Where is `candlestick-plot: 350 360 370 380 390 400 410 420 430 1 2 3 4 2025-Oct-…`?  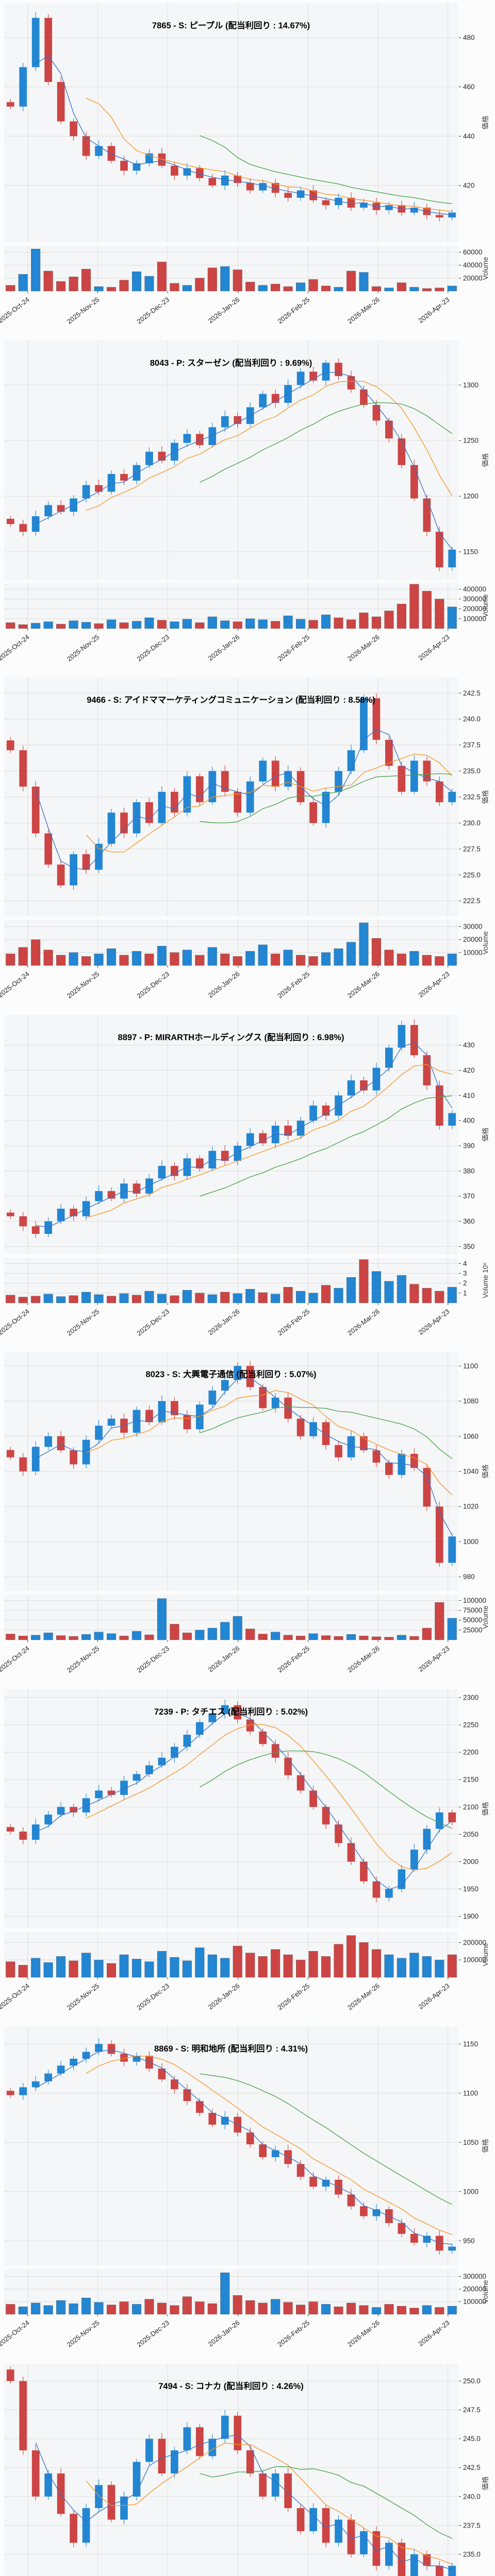 candlestick-plot: 350 360 370 380 390 400 410 420 430 1 2 3 4 2025-Oct-… is located at coordinates (244, 1176).